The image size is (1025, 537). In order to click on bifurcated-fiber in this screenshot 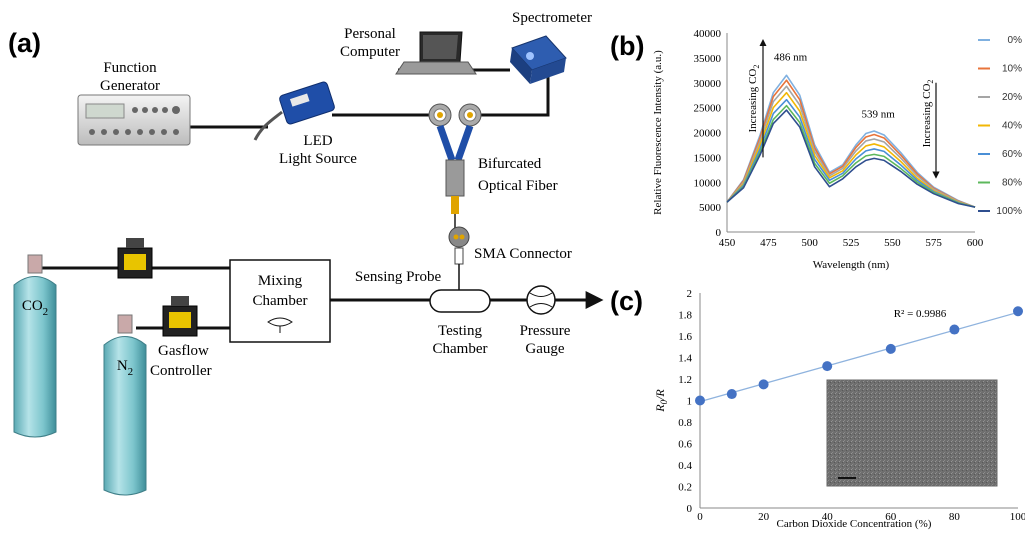, I will do `click(455, 176)`.